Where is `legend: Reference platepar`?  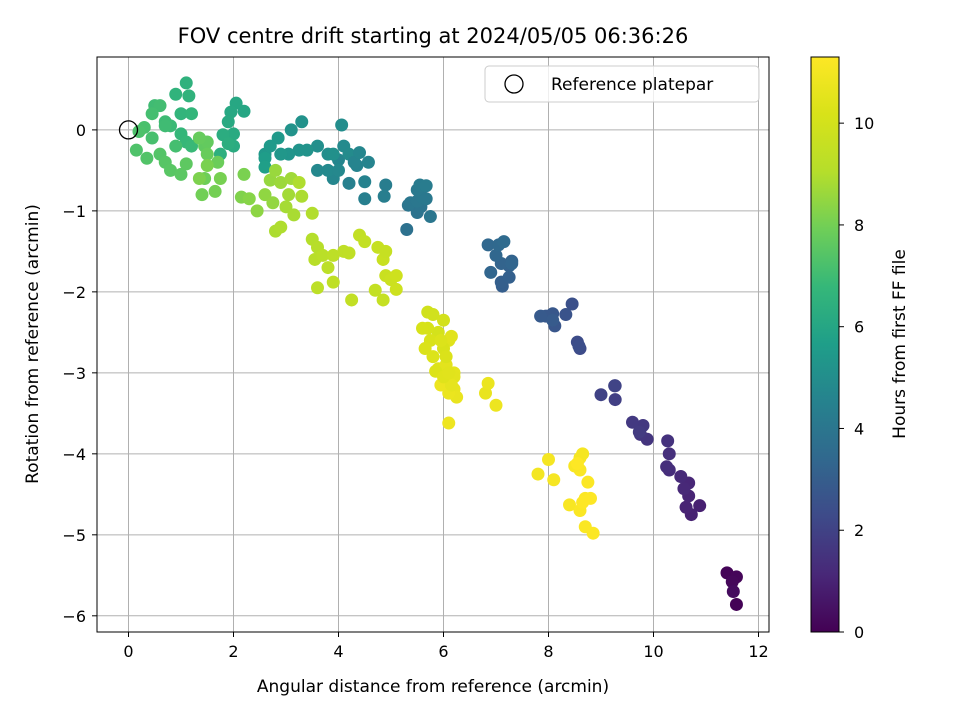 legend: Reference platepar is located at coordinates (622, 84).